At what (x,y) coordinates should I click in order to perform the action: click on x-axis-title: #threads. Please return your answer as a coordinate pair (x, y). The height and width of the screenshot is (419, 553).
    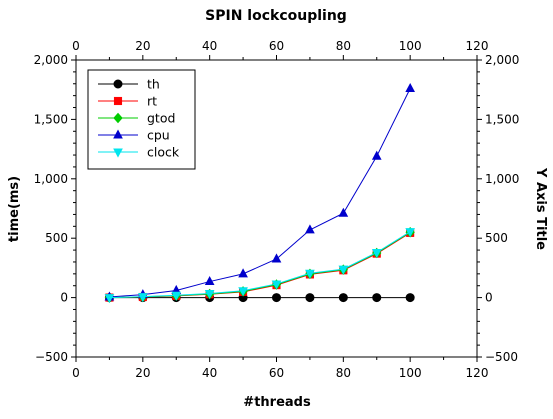
    Looking at the image, I should click on (277, 402).